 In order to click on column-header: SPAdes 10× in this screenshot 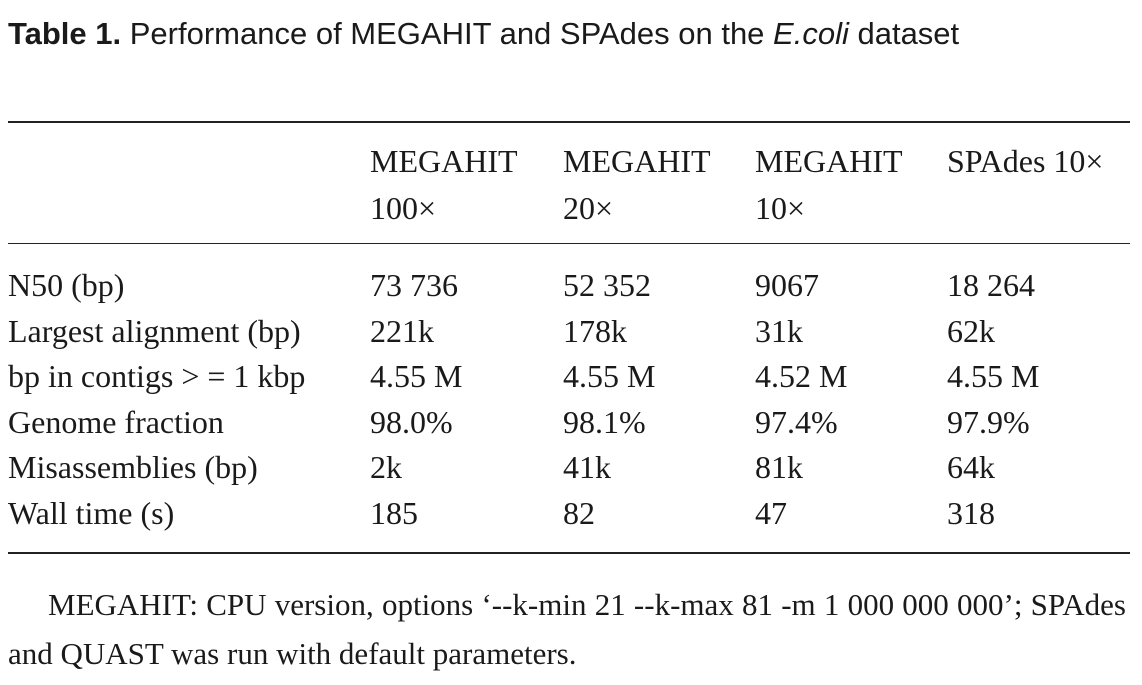, I will do `click(1025, 161)`.